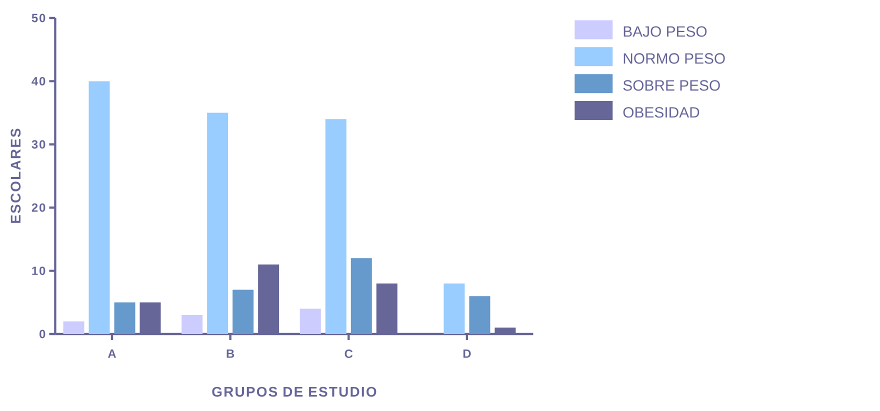  Describe the element at coordinates (39, 18) in the screenshot. I see `y-tick-label: 50` at that location.